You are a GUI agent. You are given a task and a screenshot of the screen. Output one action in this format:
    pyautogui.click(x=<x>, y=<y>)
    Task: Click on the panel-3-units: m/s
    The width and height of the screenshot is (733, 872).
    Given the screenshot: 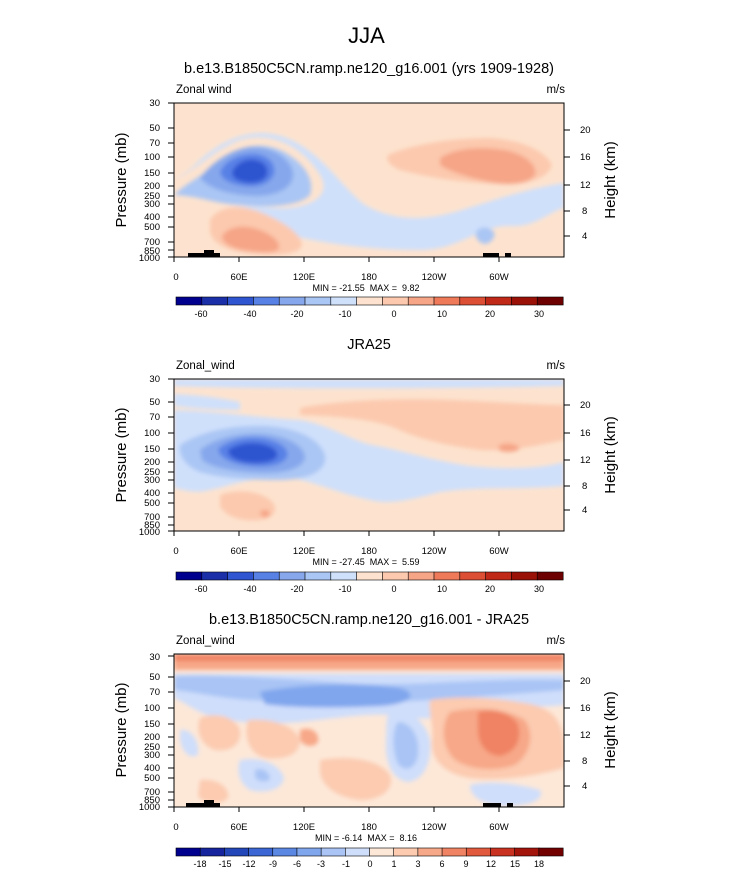 What is the action you would take?
    pyautogui.click(x=555, y=641)
    